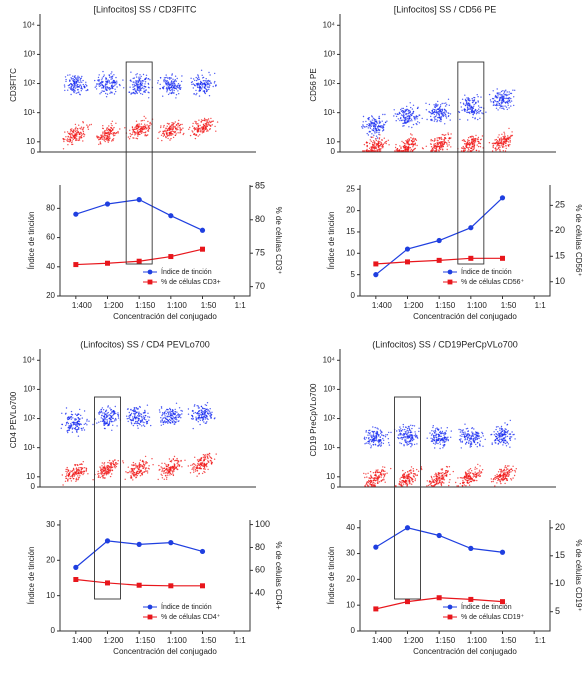 The width and height of the screenshot is (588, 683). What do you see at coordinates (107, 583) in the screenshot?
I see `marker` at bounding box center [107, 583].